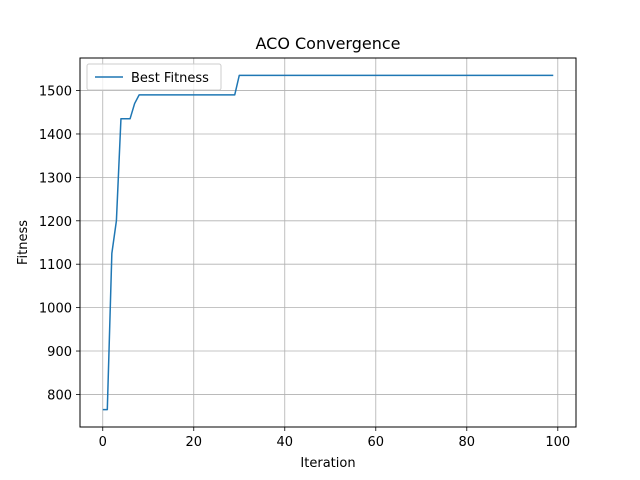 Image resolution: width=640 pixels, height=480 pixels. Describe the element at coordinates (55, 309) in the screenshot. I see `y-tick-label: 1000` at that location.